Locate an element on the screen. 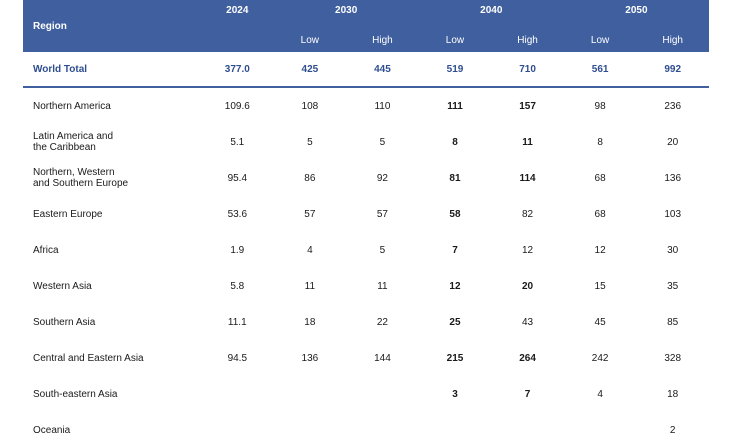 Image resolution: width=730 pixels, height=448 pixels. subheader-2030-low: Low is located at coordinates (310, 40).